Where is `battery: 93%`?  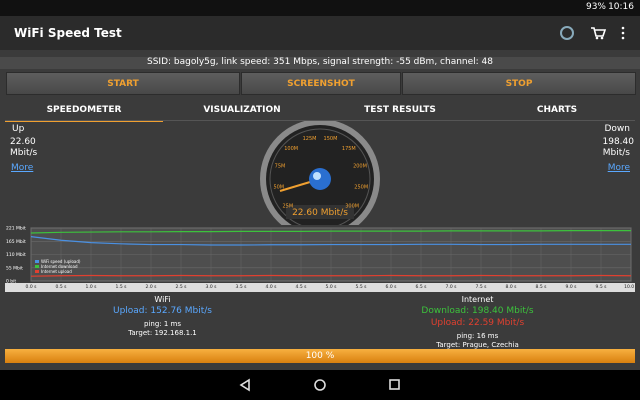
battery: 93% is located at coordinates (596, 7).